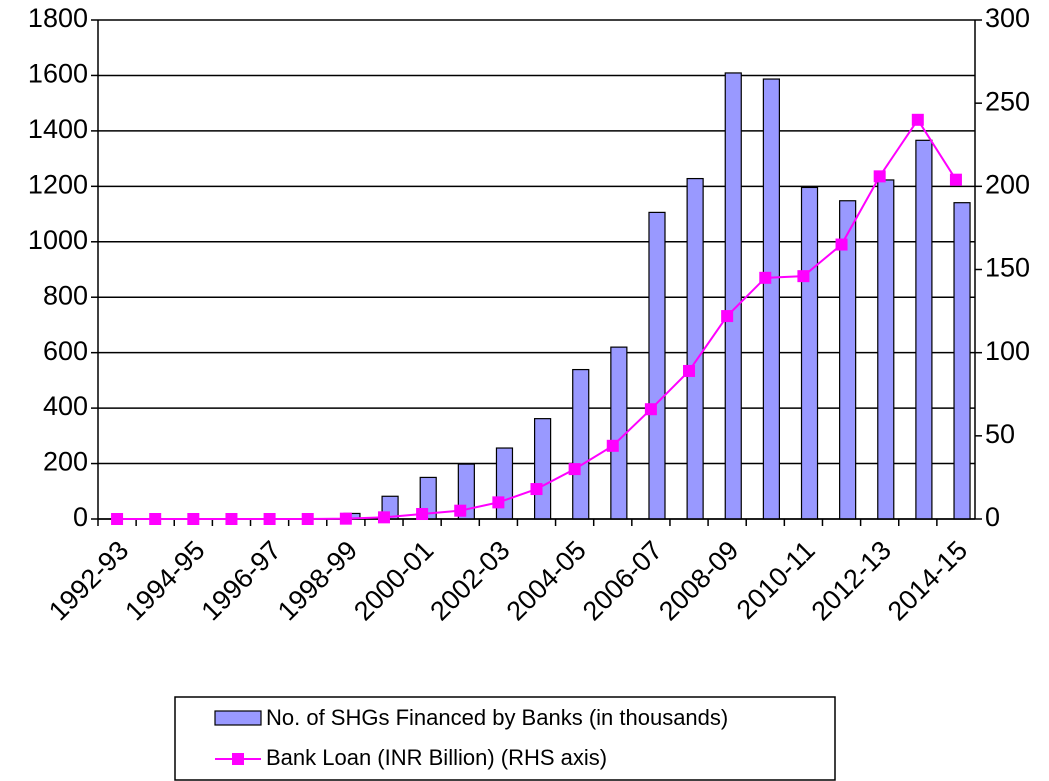 This screenshot has width=1049, height=781. Describe the element at coordinates (58, 129) in the screenshot. I see `y-tick-label: 1400` at that location.